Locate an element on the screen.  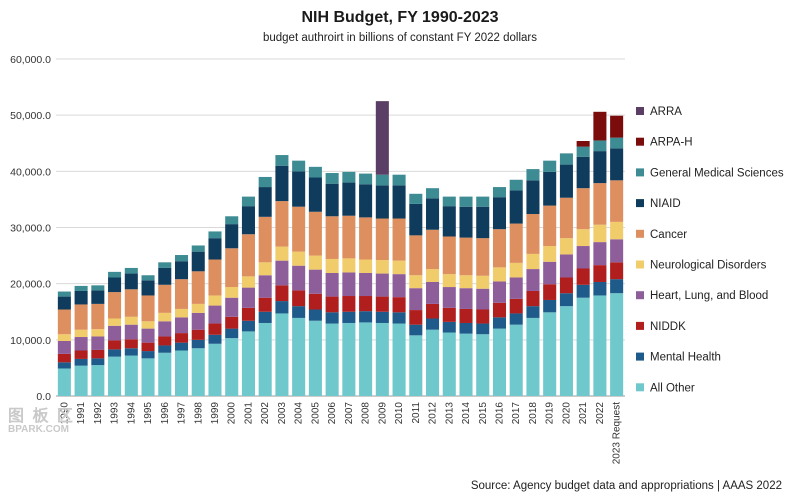
x-tick-label: 1998 is located at coordinates (198, 413).